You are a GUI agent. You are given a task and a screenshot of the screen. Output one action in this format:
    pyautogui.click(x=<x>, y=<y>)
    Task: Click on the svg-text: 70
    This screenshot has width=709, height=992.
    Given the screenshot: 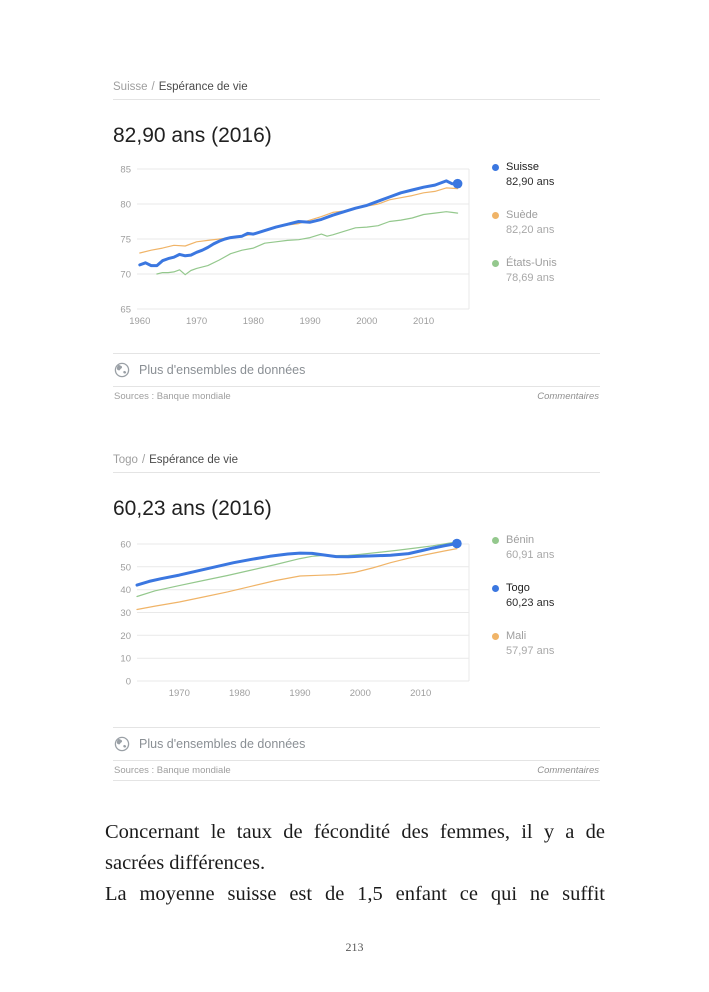 What is the action you would take?
    pyautogui.click(x=125, y=275)
    